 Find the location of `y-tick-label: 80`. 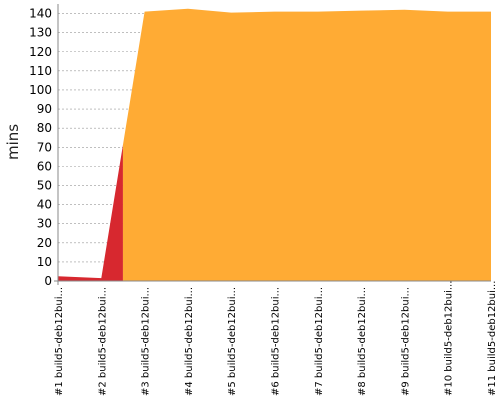

y-tick-label: 80 is located at coordinates (44, 128).